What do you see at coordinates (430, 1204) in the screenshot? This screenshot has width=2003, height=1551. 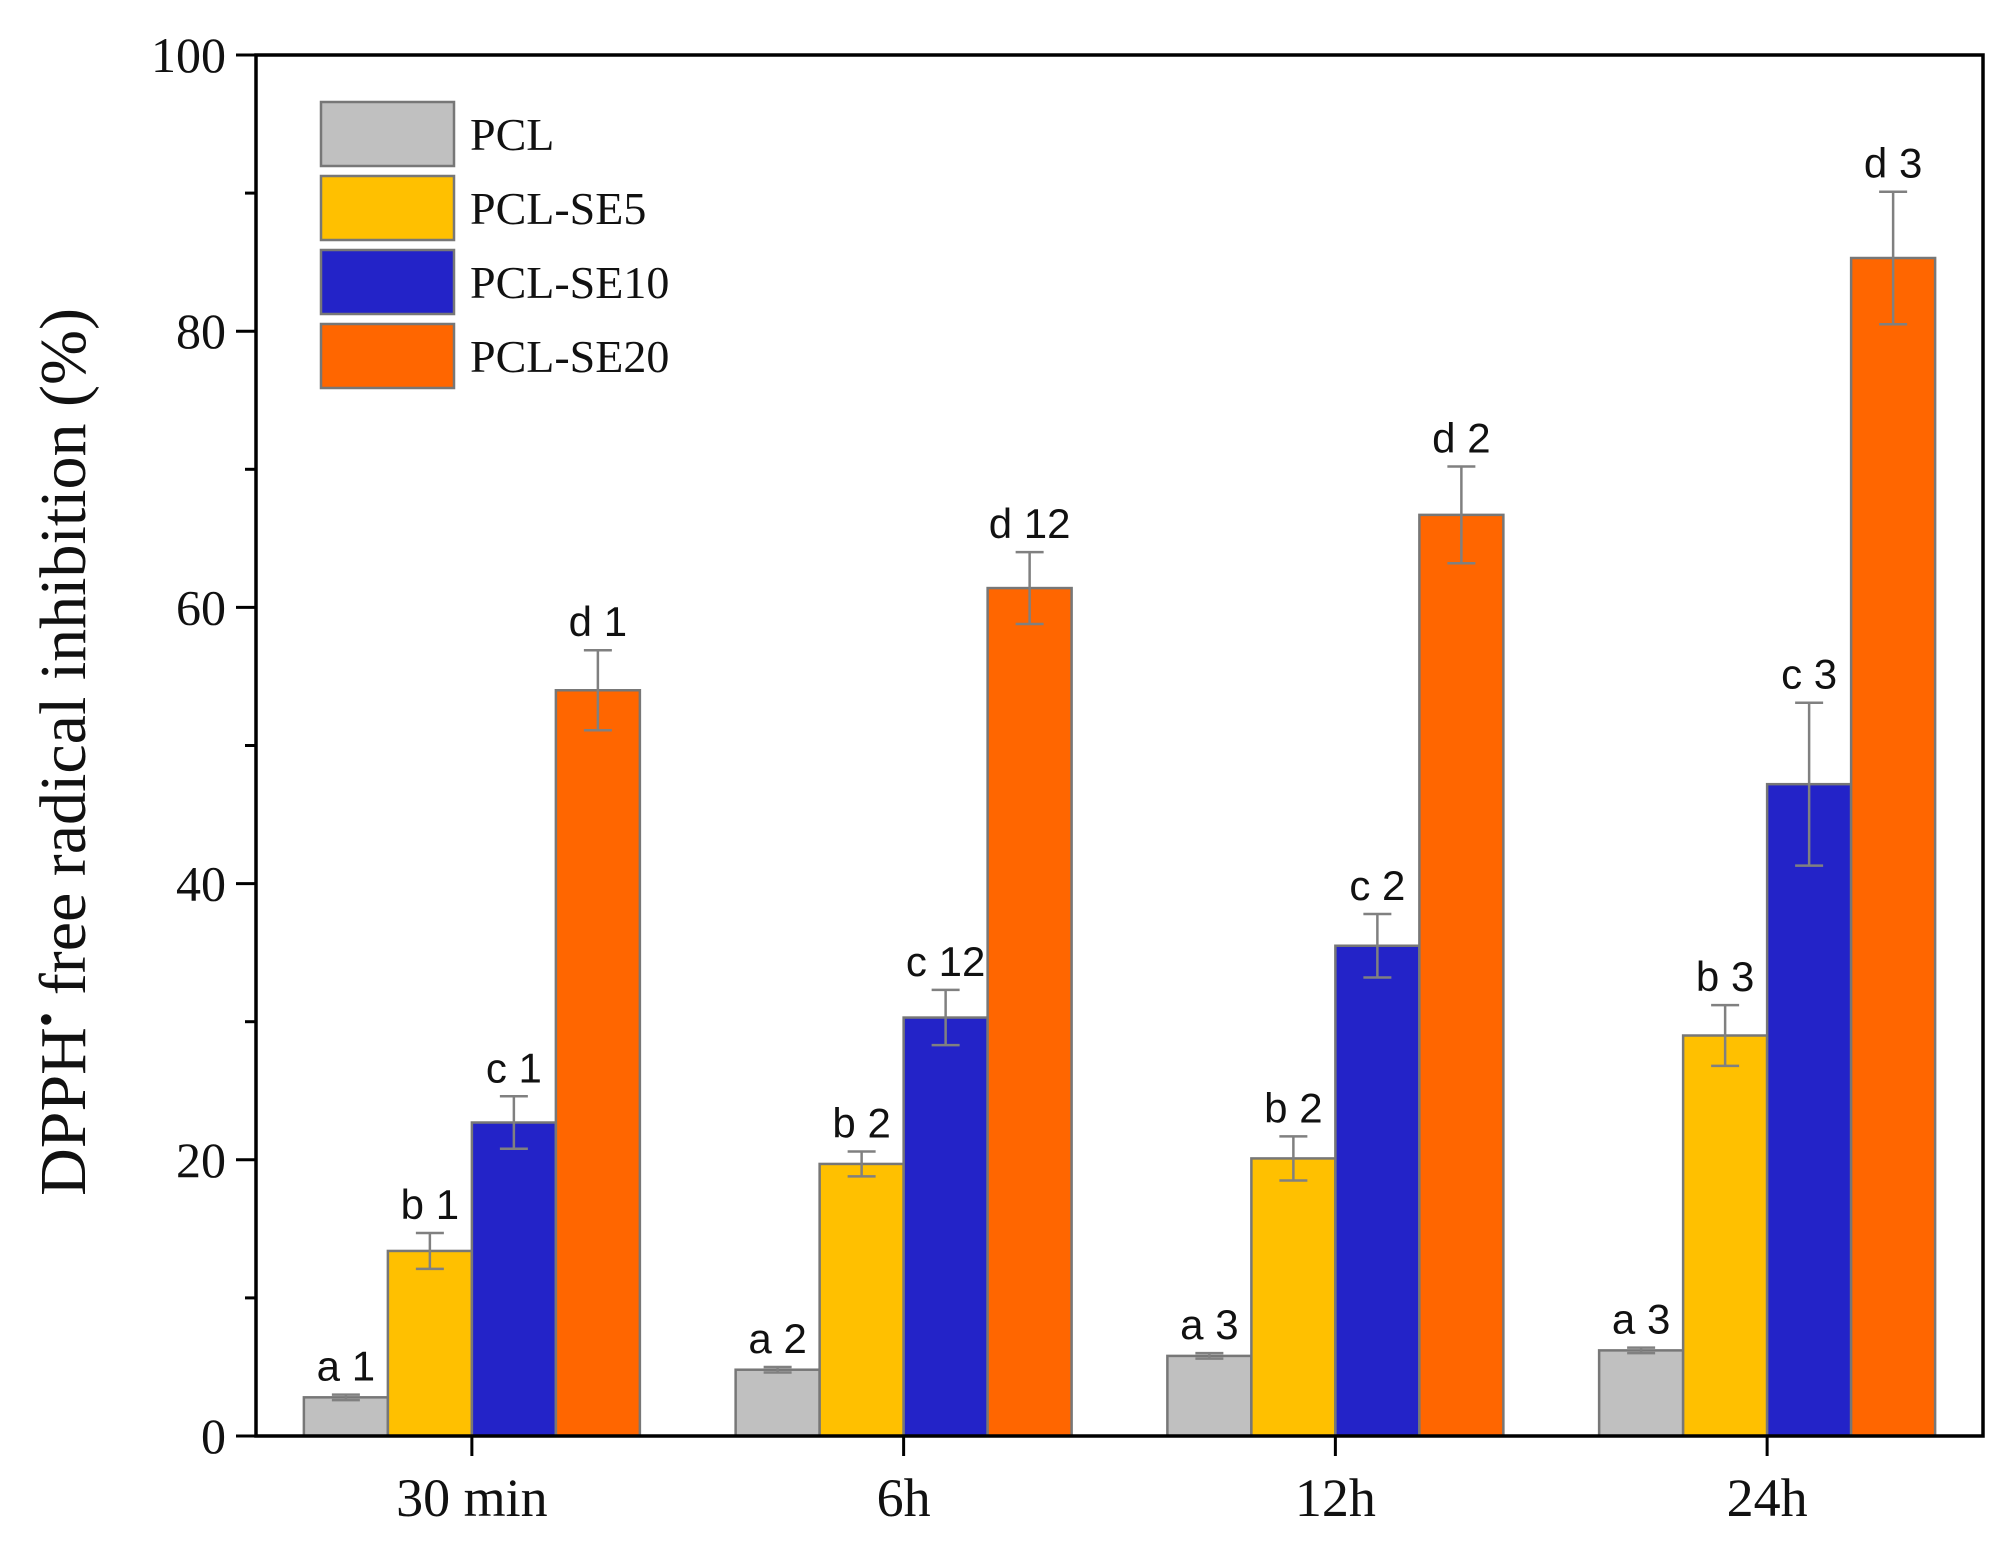 I see `bar-annotation: b 1` at bounding box center [430, 1204].